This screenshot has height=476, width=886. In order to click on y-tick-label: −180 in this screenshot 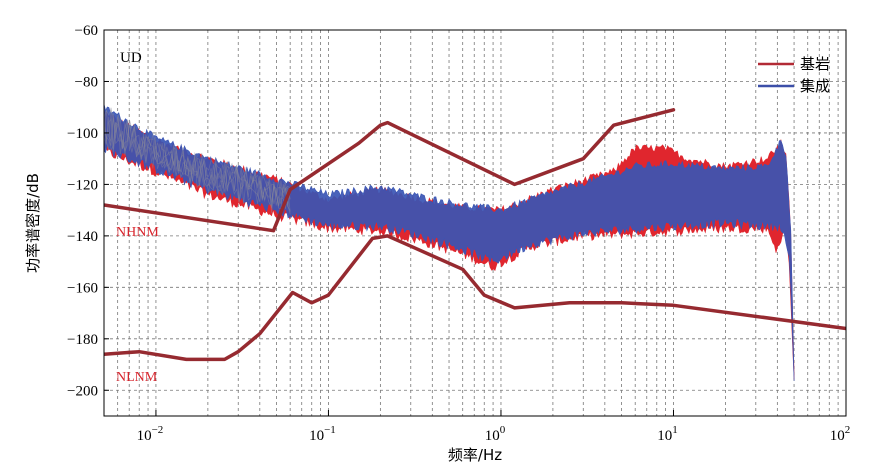, I will do `click(82, 340)`.